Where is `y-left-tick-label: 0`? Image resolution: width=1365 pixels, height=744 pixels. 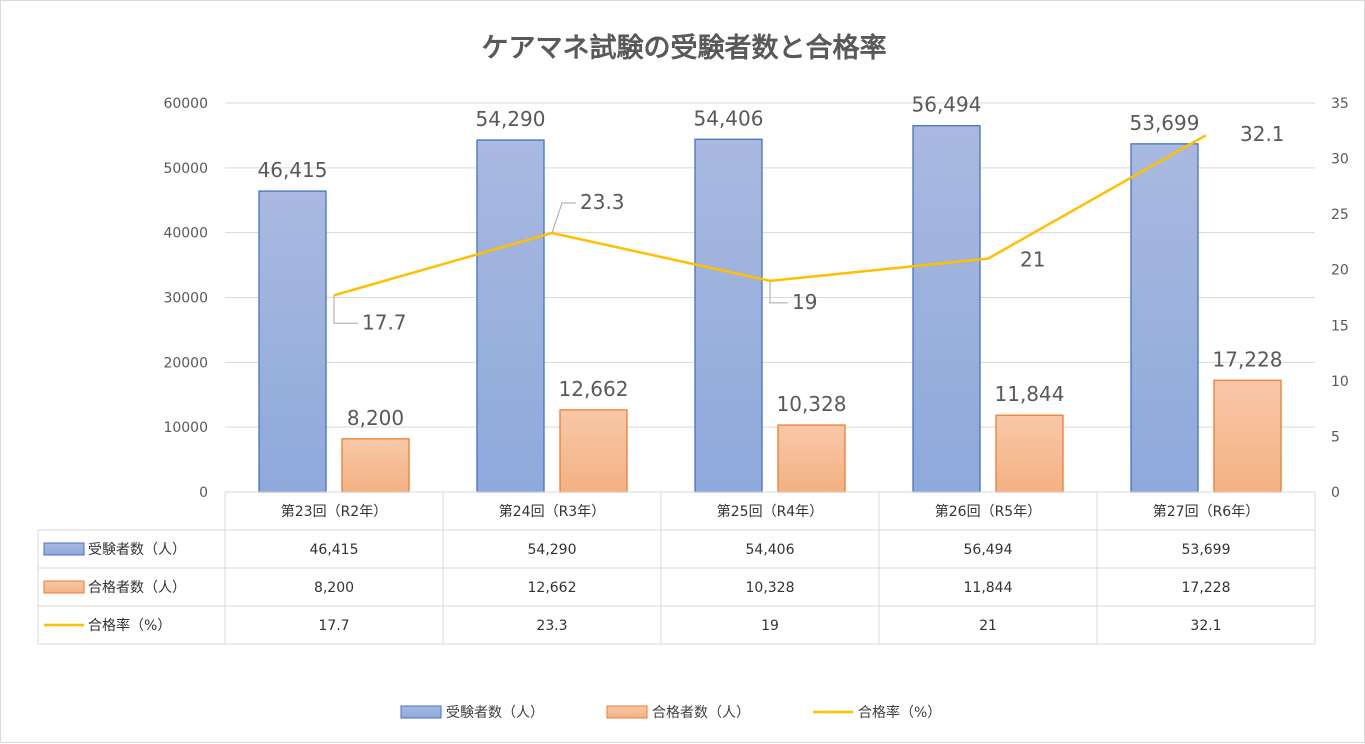 y-left-tick-label: 0 is located at coordinates (203, 493).